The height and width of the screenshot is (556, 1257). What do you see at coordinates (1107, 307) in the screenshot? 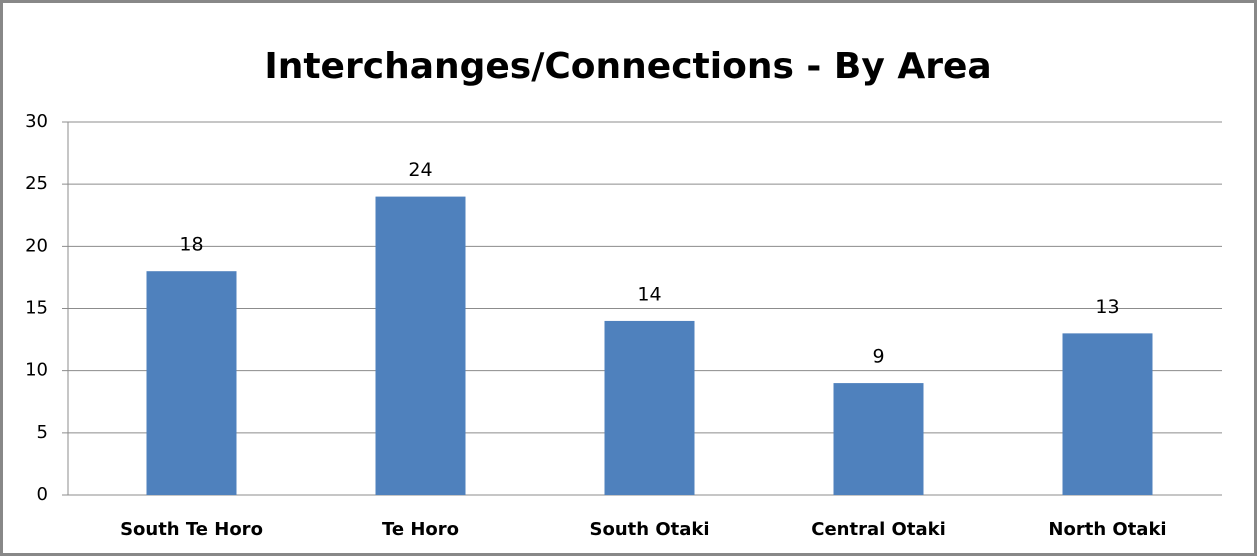
I see `data-label: 13` at bounding box center [1107, 307].